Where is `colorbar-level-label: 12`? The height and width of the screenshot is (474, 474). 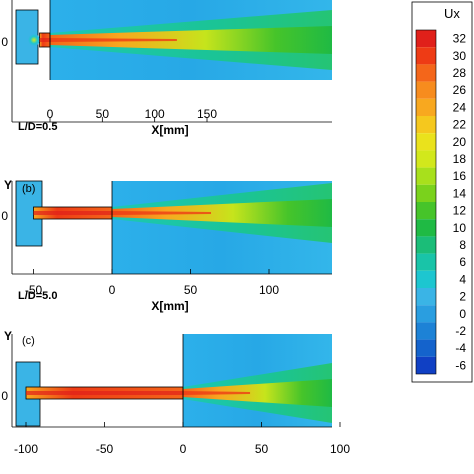 colorbar-level-label: 12 is located at coordinates (460, 211).